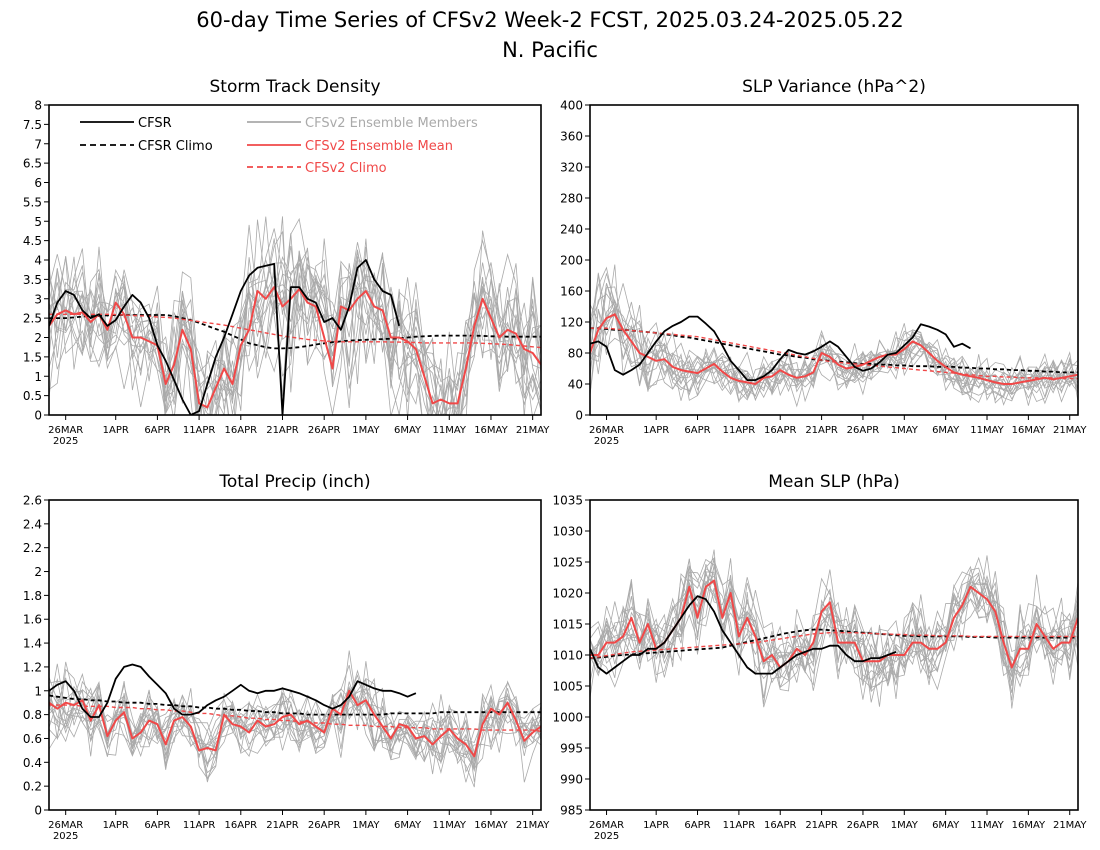  Describe the element at coordinates (571, 811) in the screenshot. I see `y-tick-label: 985` at that location.